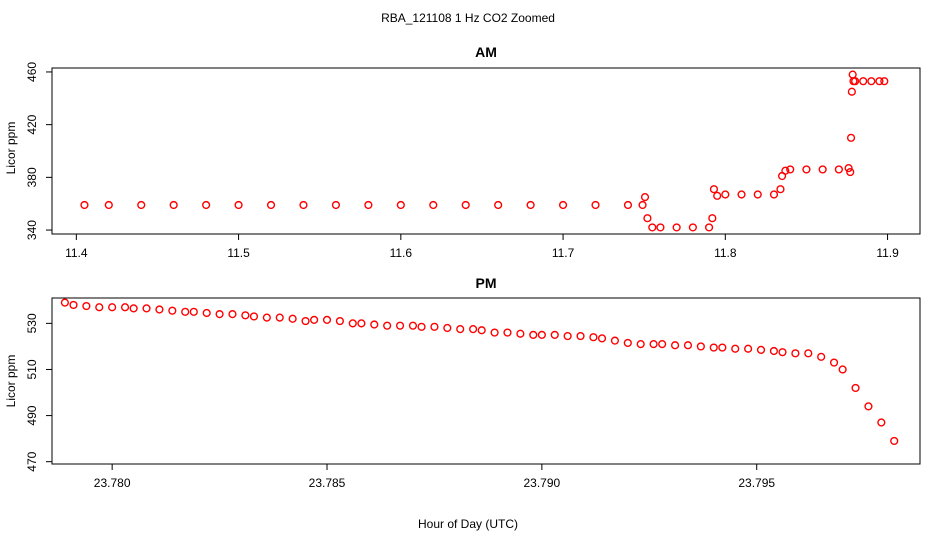  Describe the element at coordinates (486, 52) in the screenshot. I see `am-panel-title: AM` at that location.